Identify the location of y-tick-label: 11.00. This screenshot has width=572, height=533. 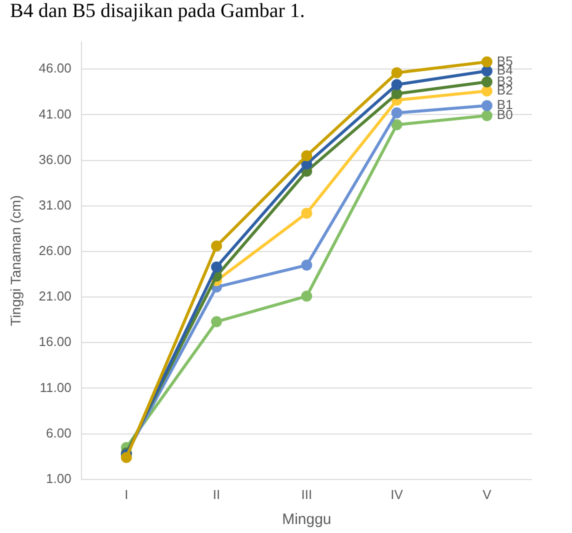
(56, 387).